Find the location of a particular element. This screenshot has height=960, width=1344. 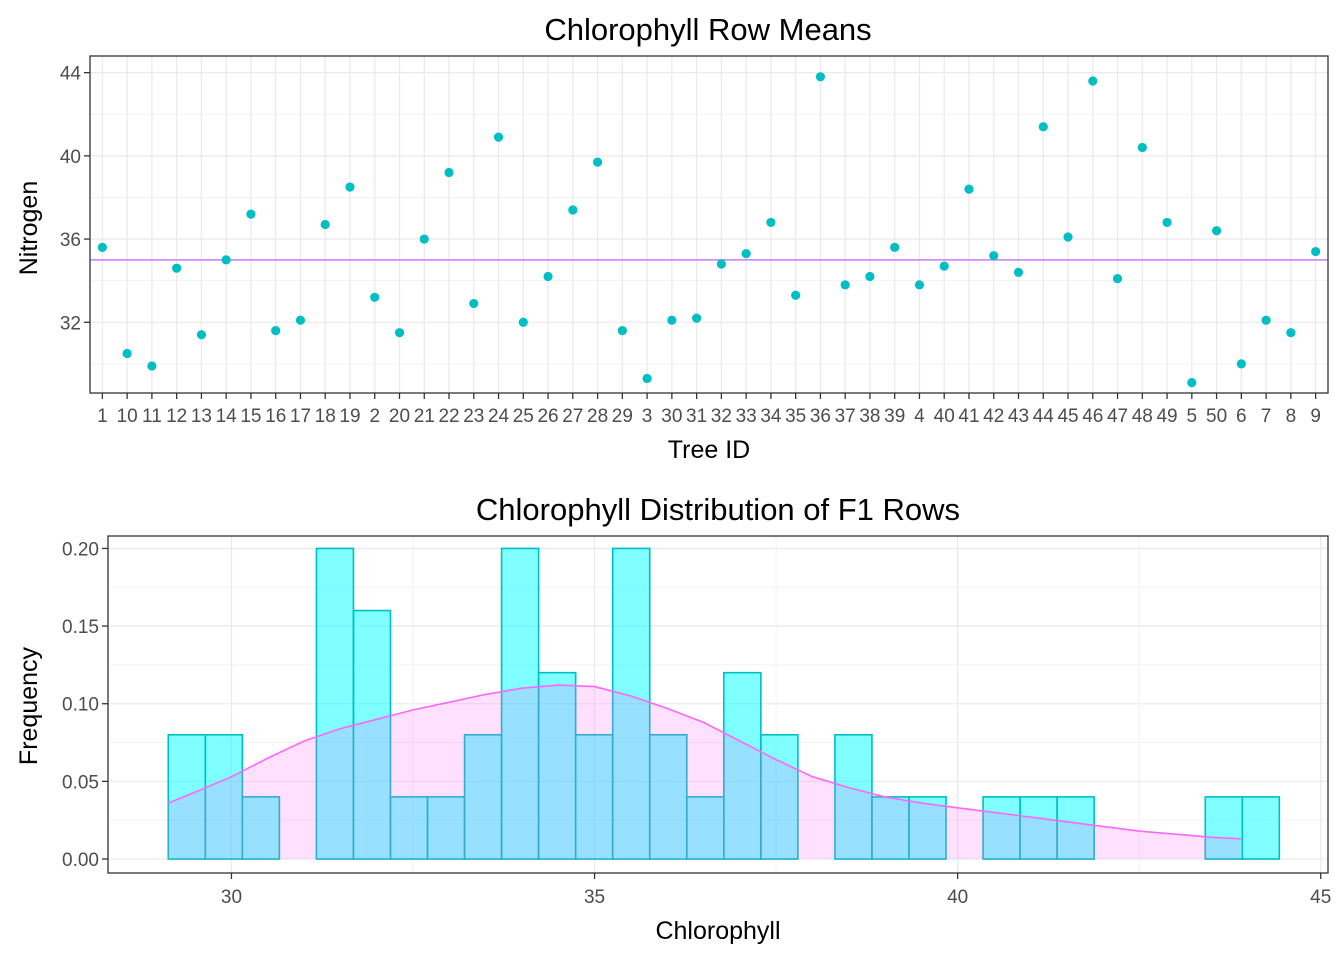

scatter-x-tick-label: 7 is located at coordinates (1266, 416).